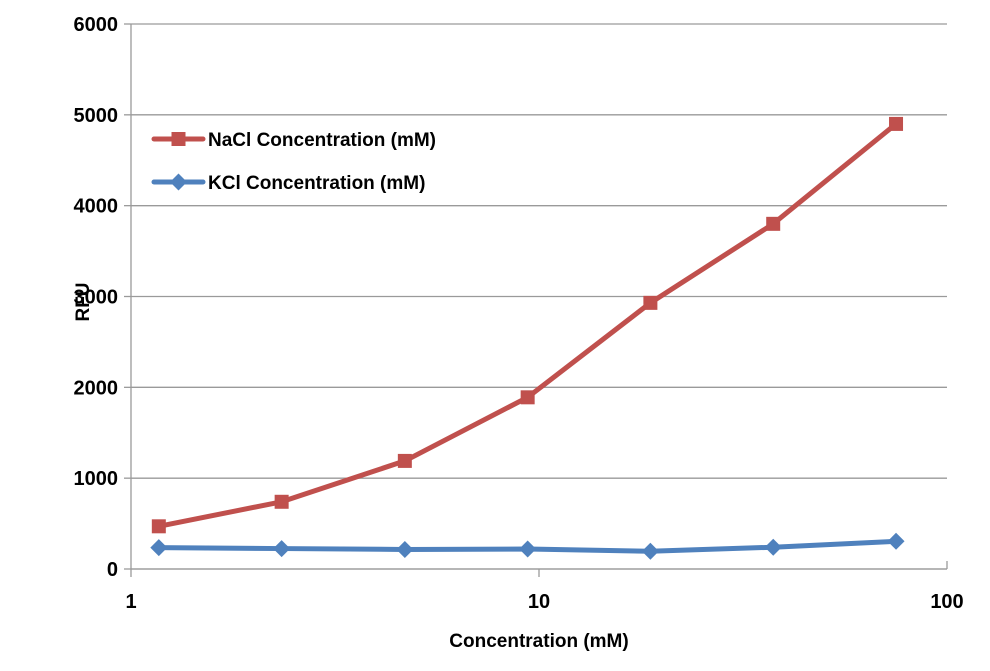 The height and width of the screenshot is (671, 990). I want to click on y-axis-title: RFU, so click(83, 301).